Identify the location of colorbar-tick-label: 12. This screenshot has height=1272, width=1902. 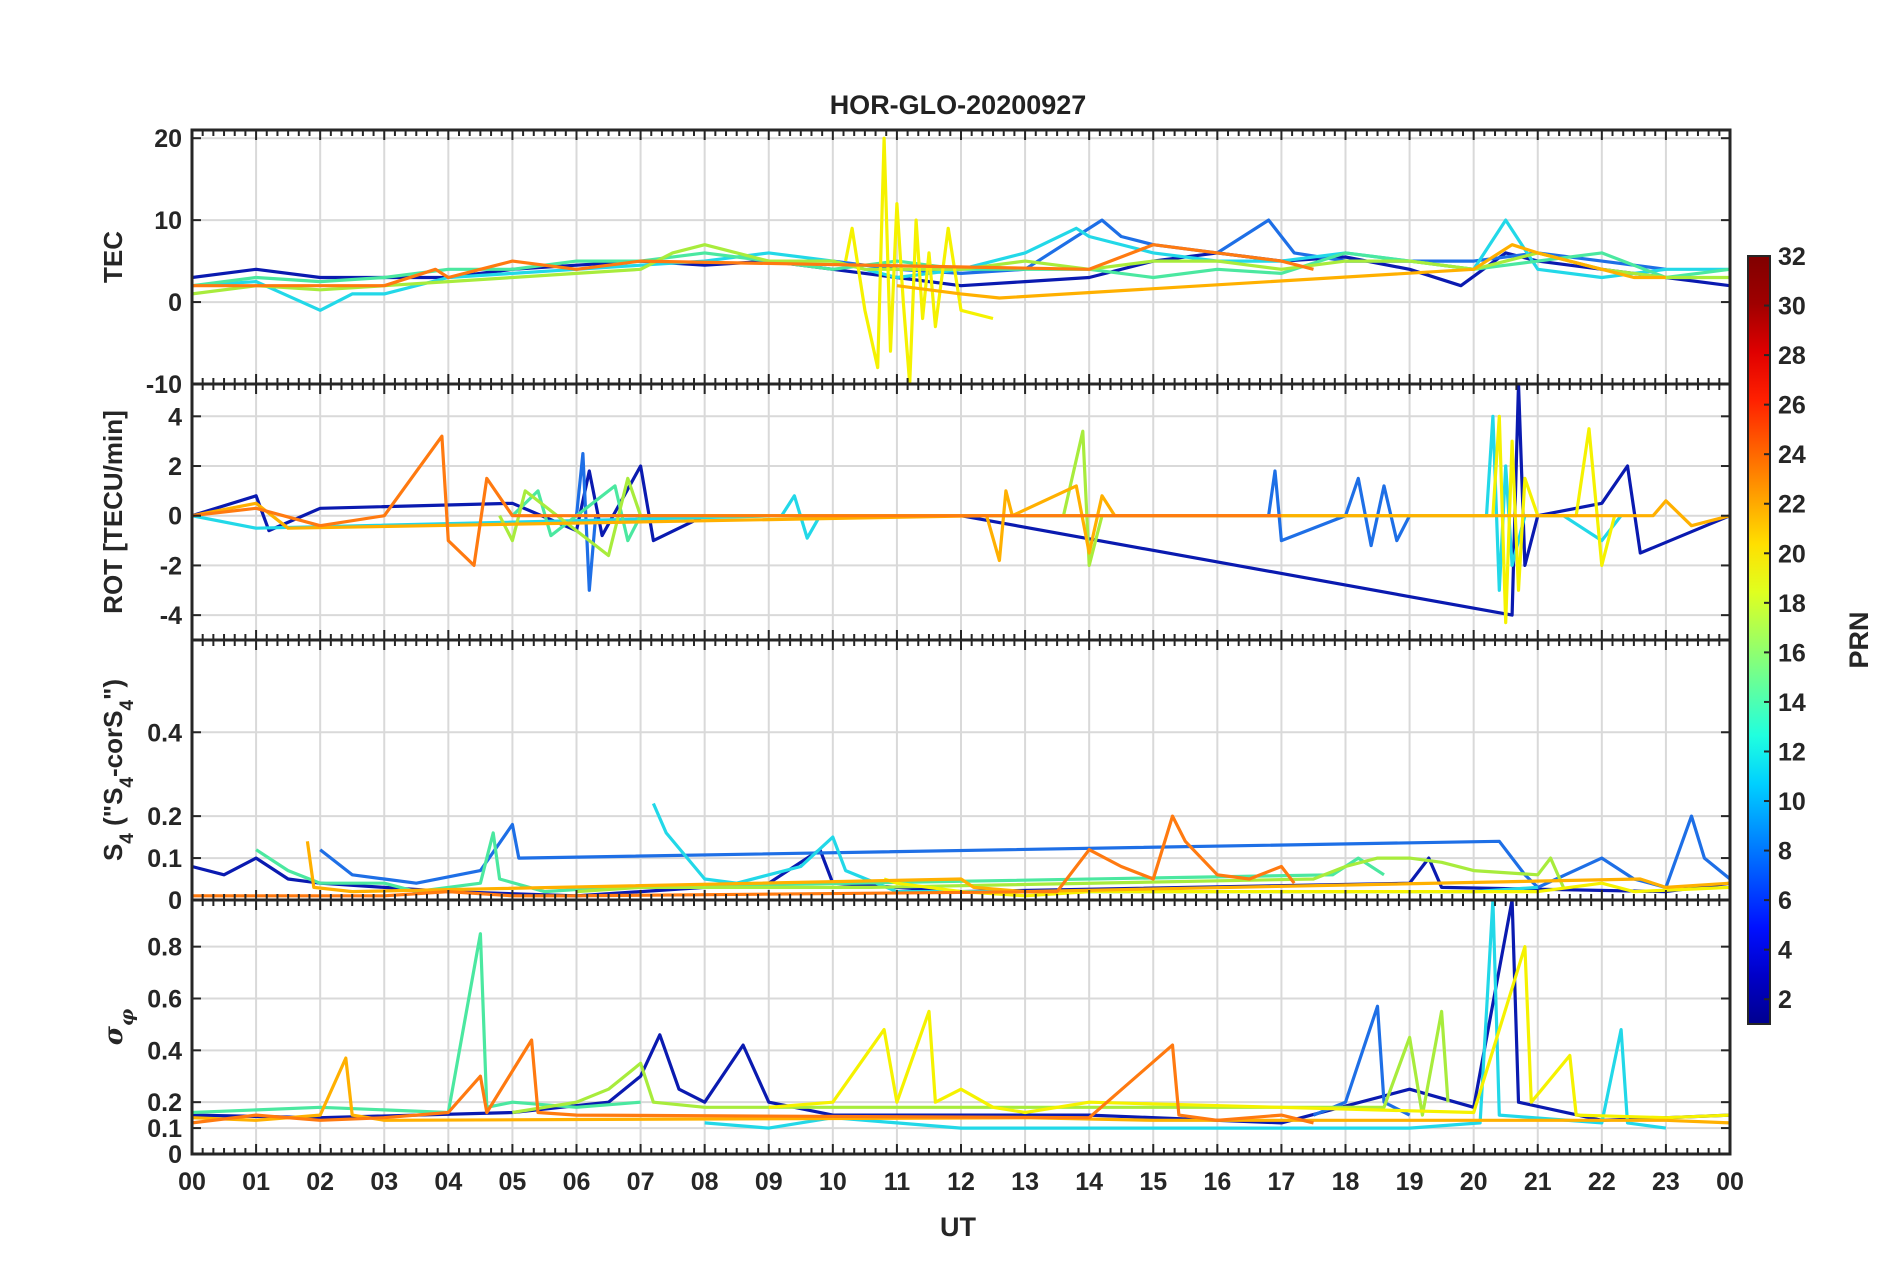
(1792, 752).